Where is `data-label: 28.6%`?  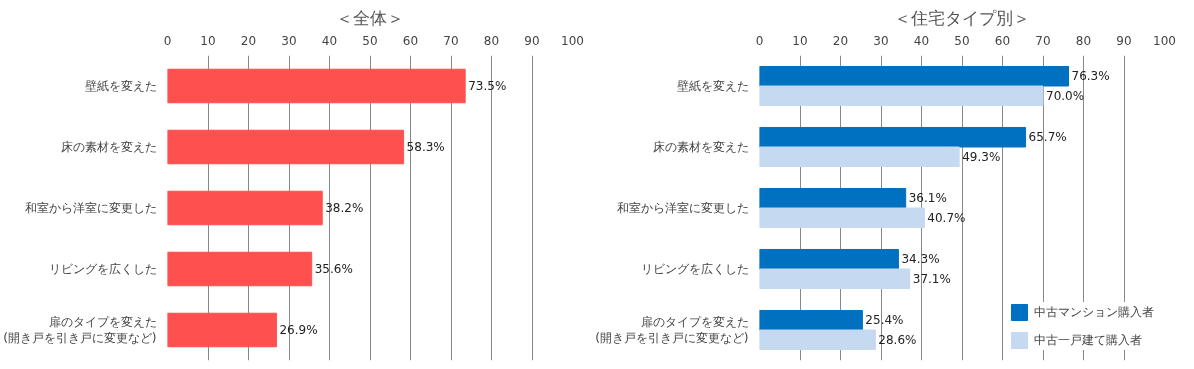 data-label: 28.6% is located at coordinates (897, 339).